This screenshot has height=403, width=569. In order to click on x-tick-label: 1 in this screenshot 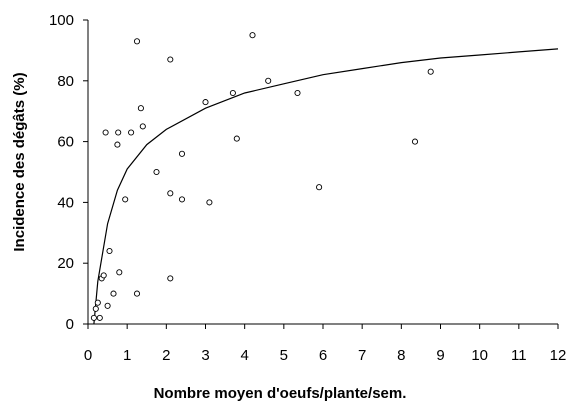, I will do `click(127, 355)`.